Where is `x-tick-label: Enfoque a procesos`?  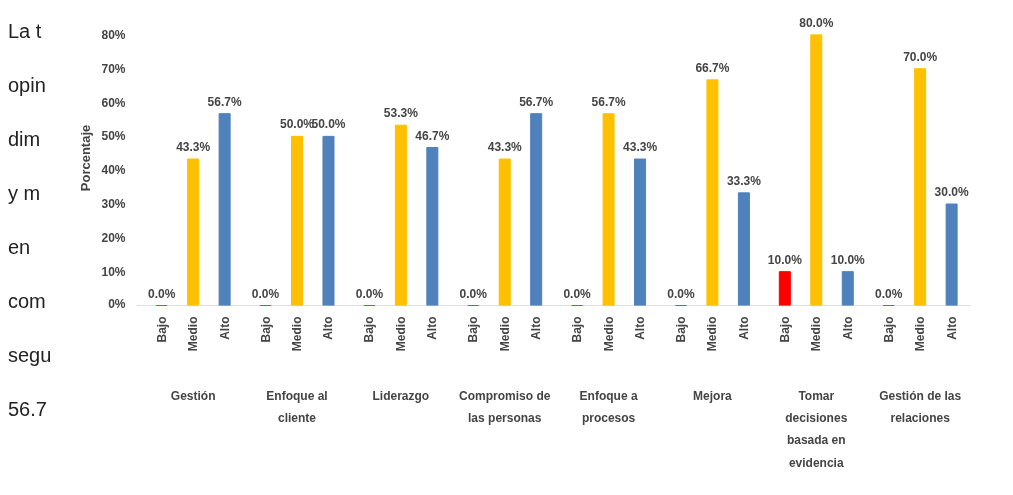 x-tick-label: Enfoque a procesos is located at coordinates (608, 406).